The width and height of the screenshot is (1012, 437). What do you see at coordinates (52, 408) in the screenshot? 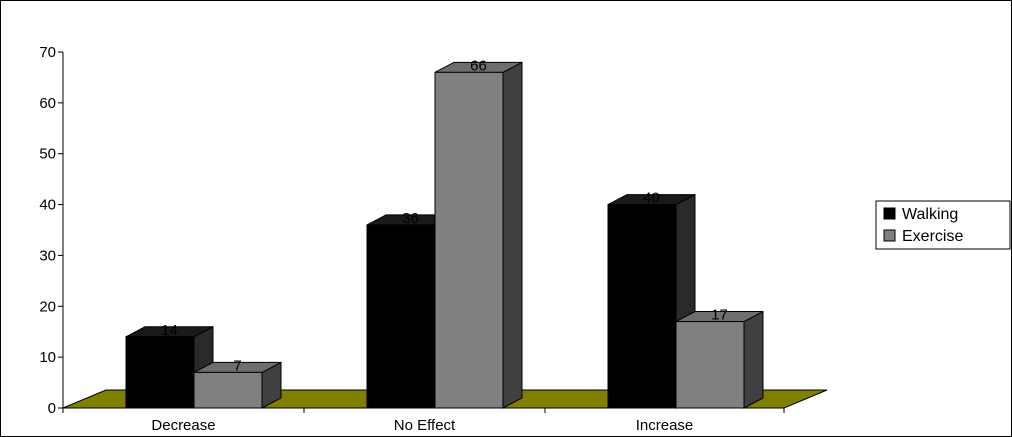
I see `y-tick-label: 0` at bounding box center [52, 408].